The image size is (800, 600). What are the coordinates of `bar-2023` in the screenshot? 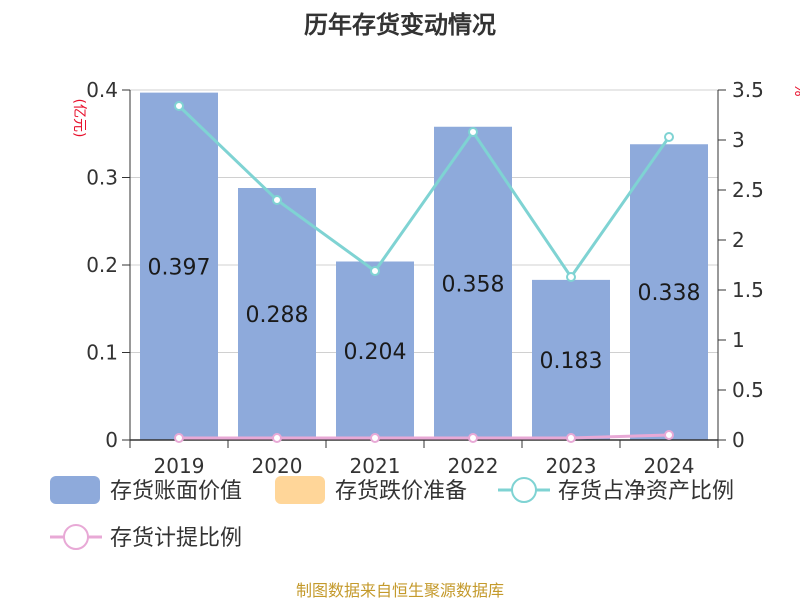 It's located at (571, 359).